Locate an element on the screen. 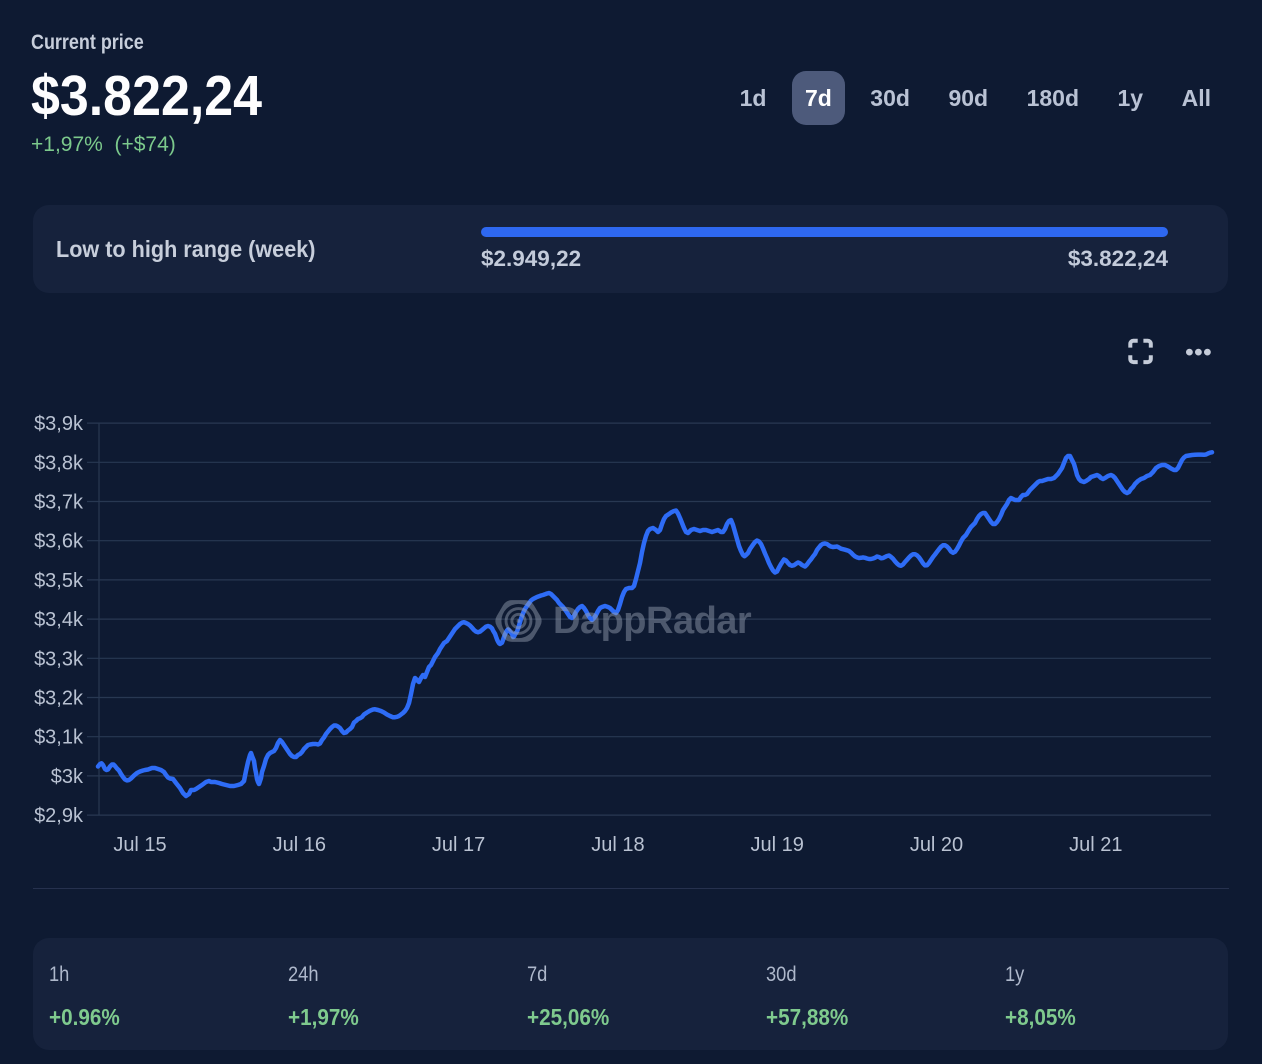  svg-text: $3,1k is located at coordinates (59, 738).